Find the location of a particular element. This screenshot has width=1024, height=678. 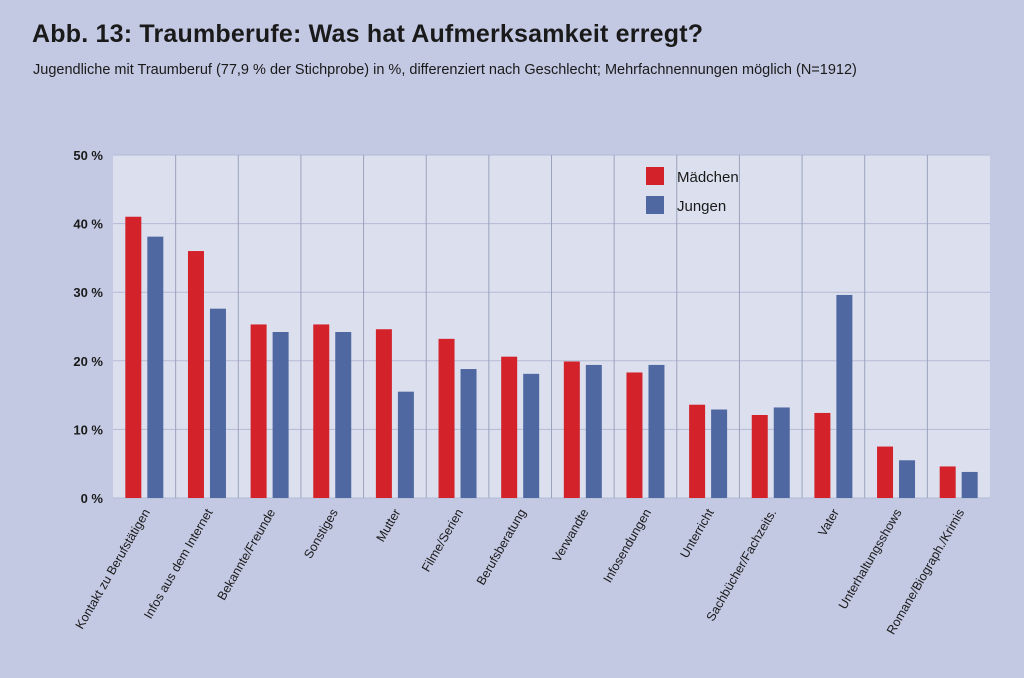

y-tick-label: 20 % is located at coordinates (88, 361).